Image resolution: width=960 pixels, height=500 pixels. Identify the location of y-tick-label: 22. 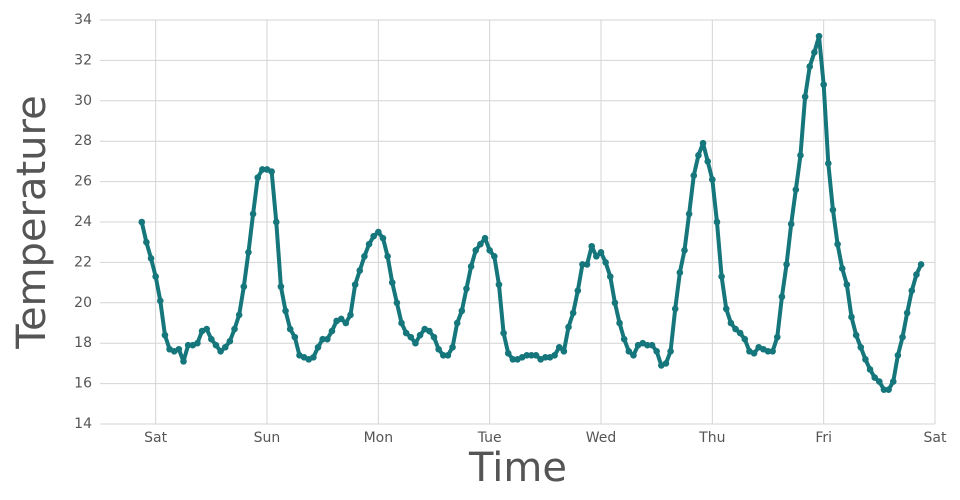
(83, 262).